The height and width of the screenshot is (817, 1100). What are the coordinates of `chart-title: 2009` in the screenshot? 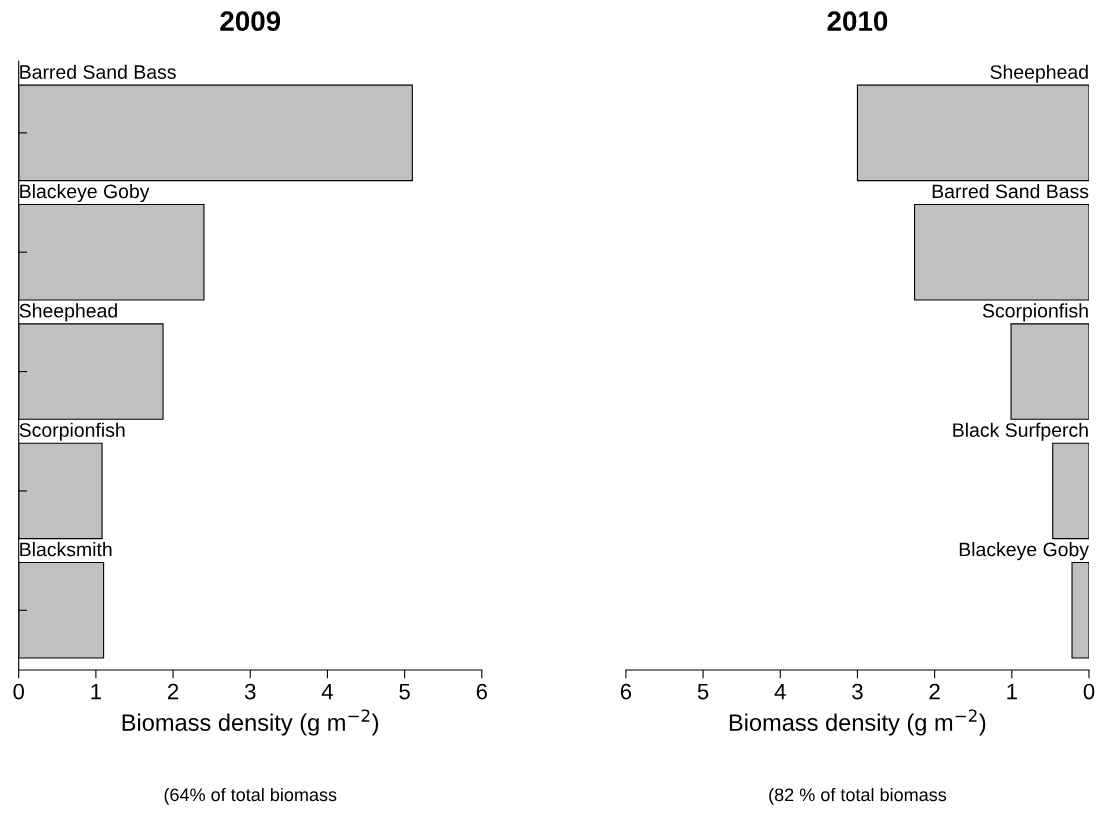 It's located at (250, 21).